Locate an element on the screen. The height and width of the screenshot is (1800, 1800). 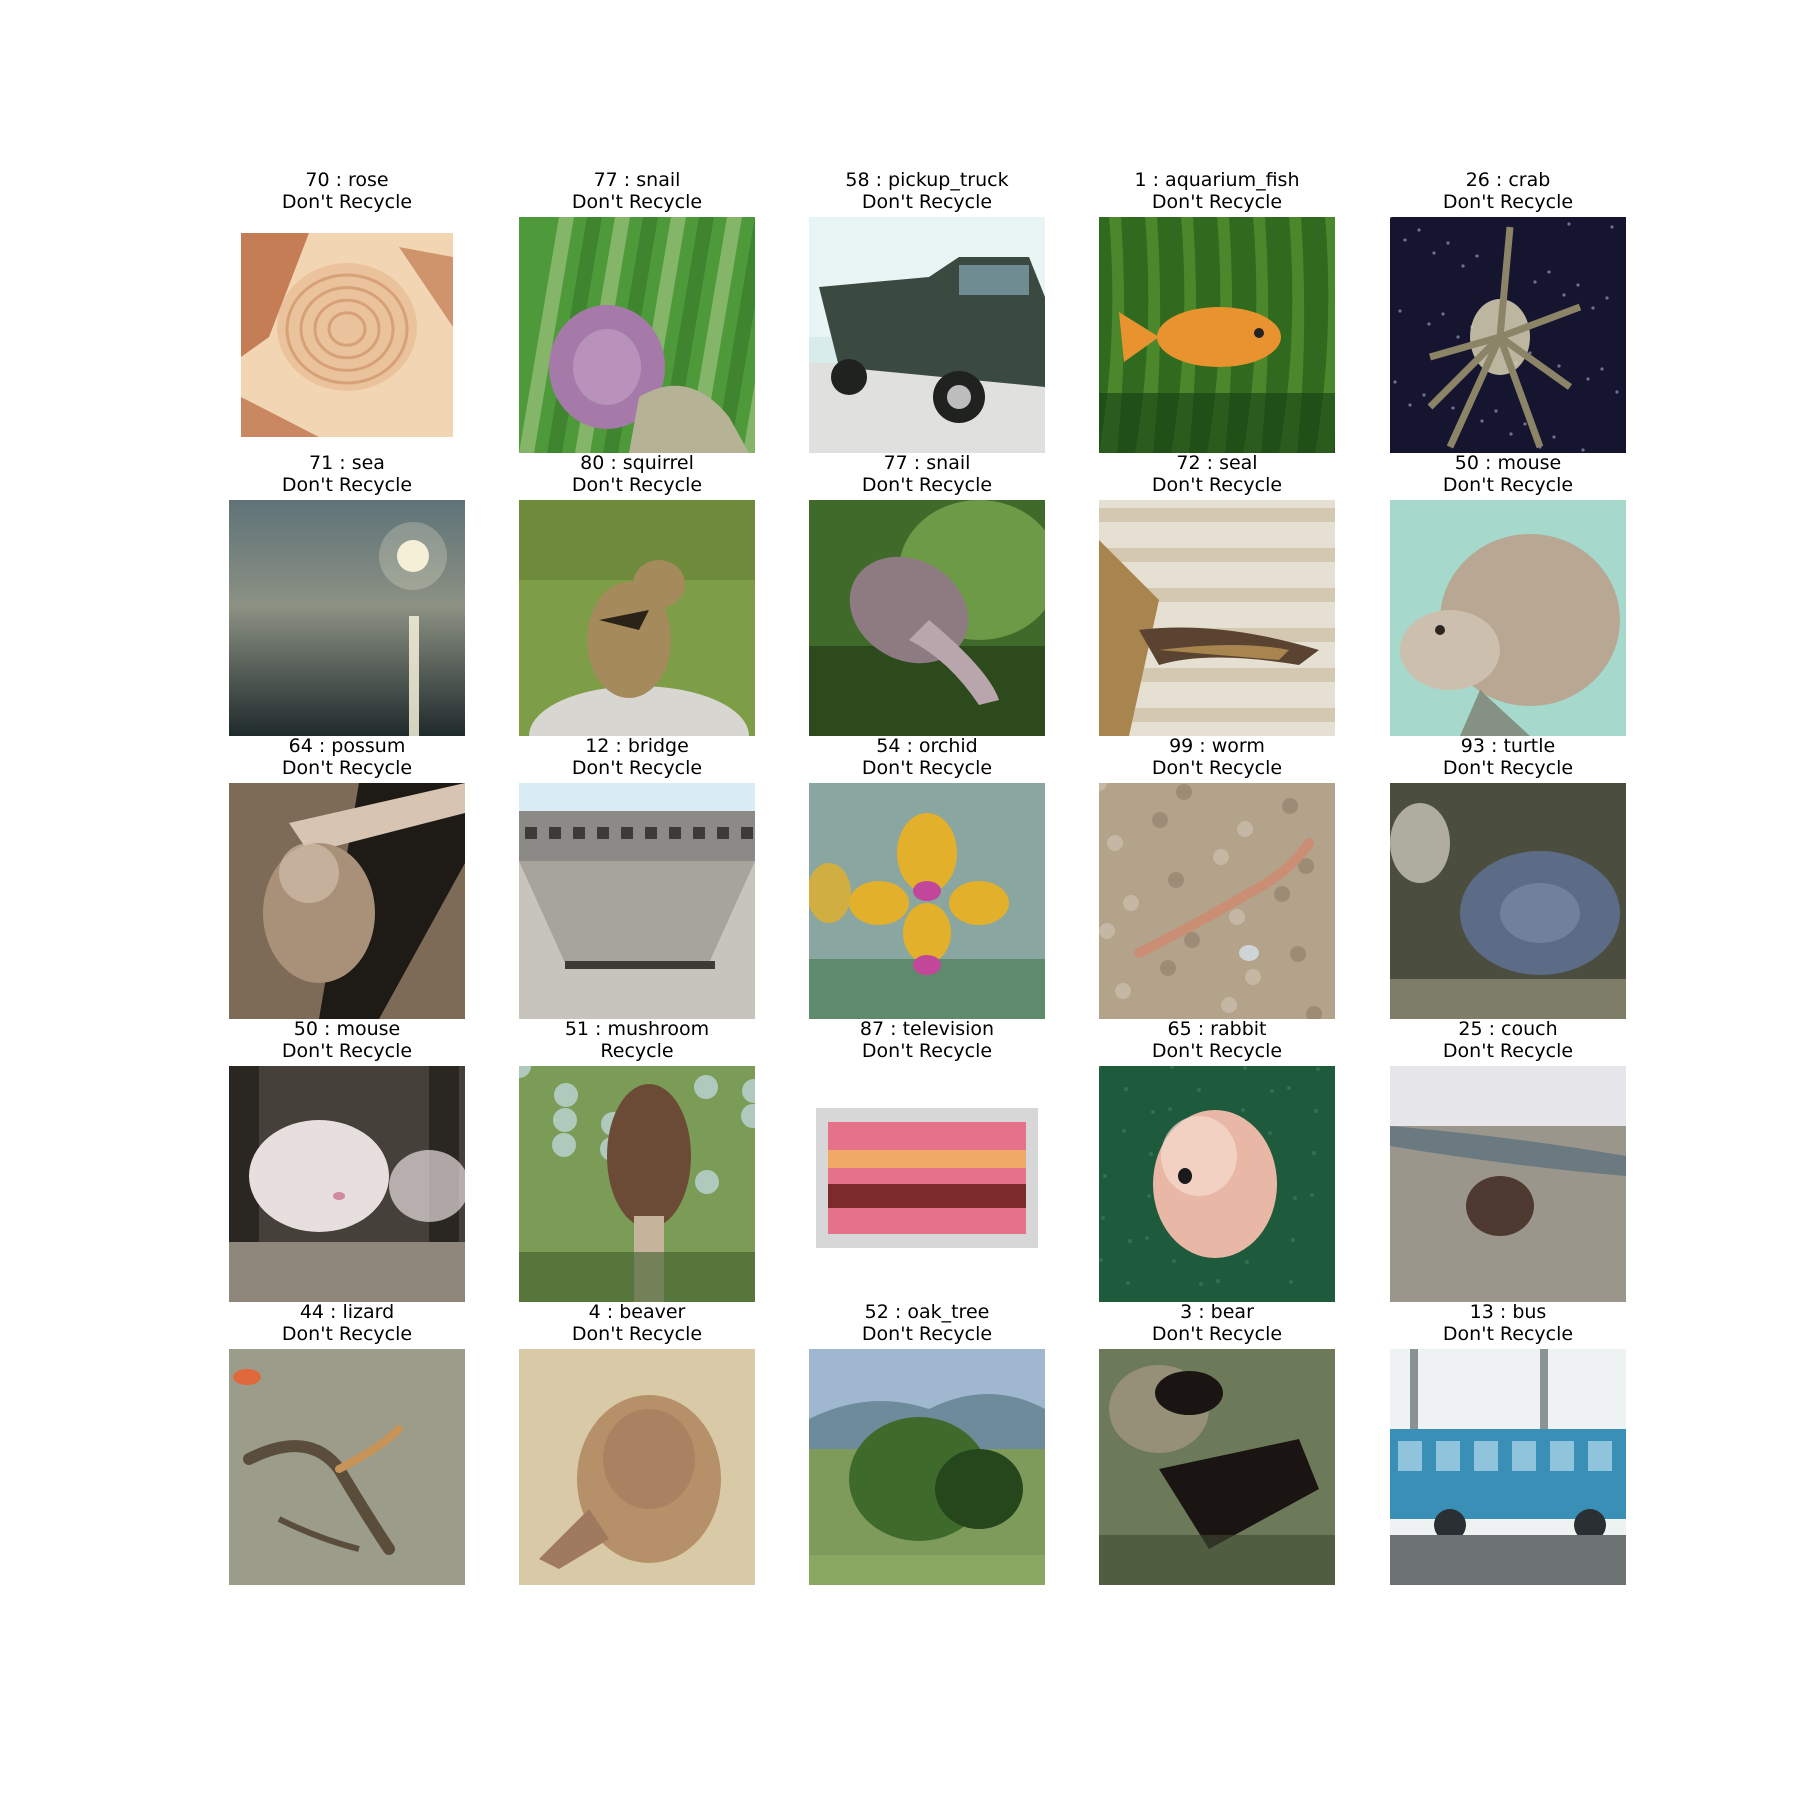
bear-photo is located at coordinates (1217, 1467).